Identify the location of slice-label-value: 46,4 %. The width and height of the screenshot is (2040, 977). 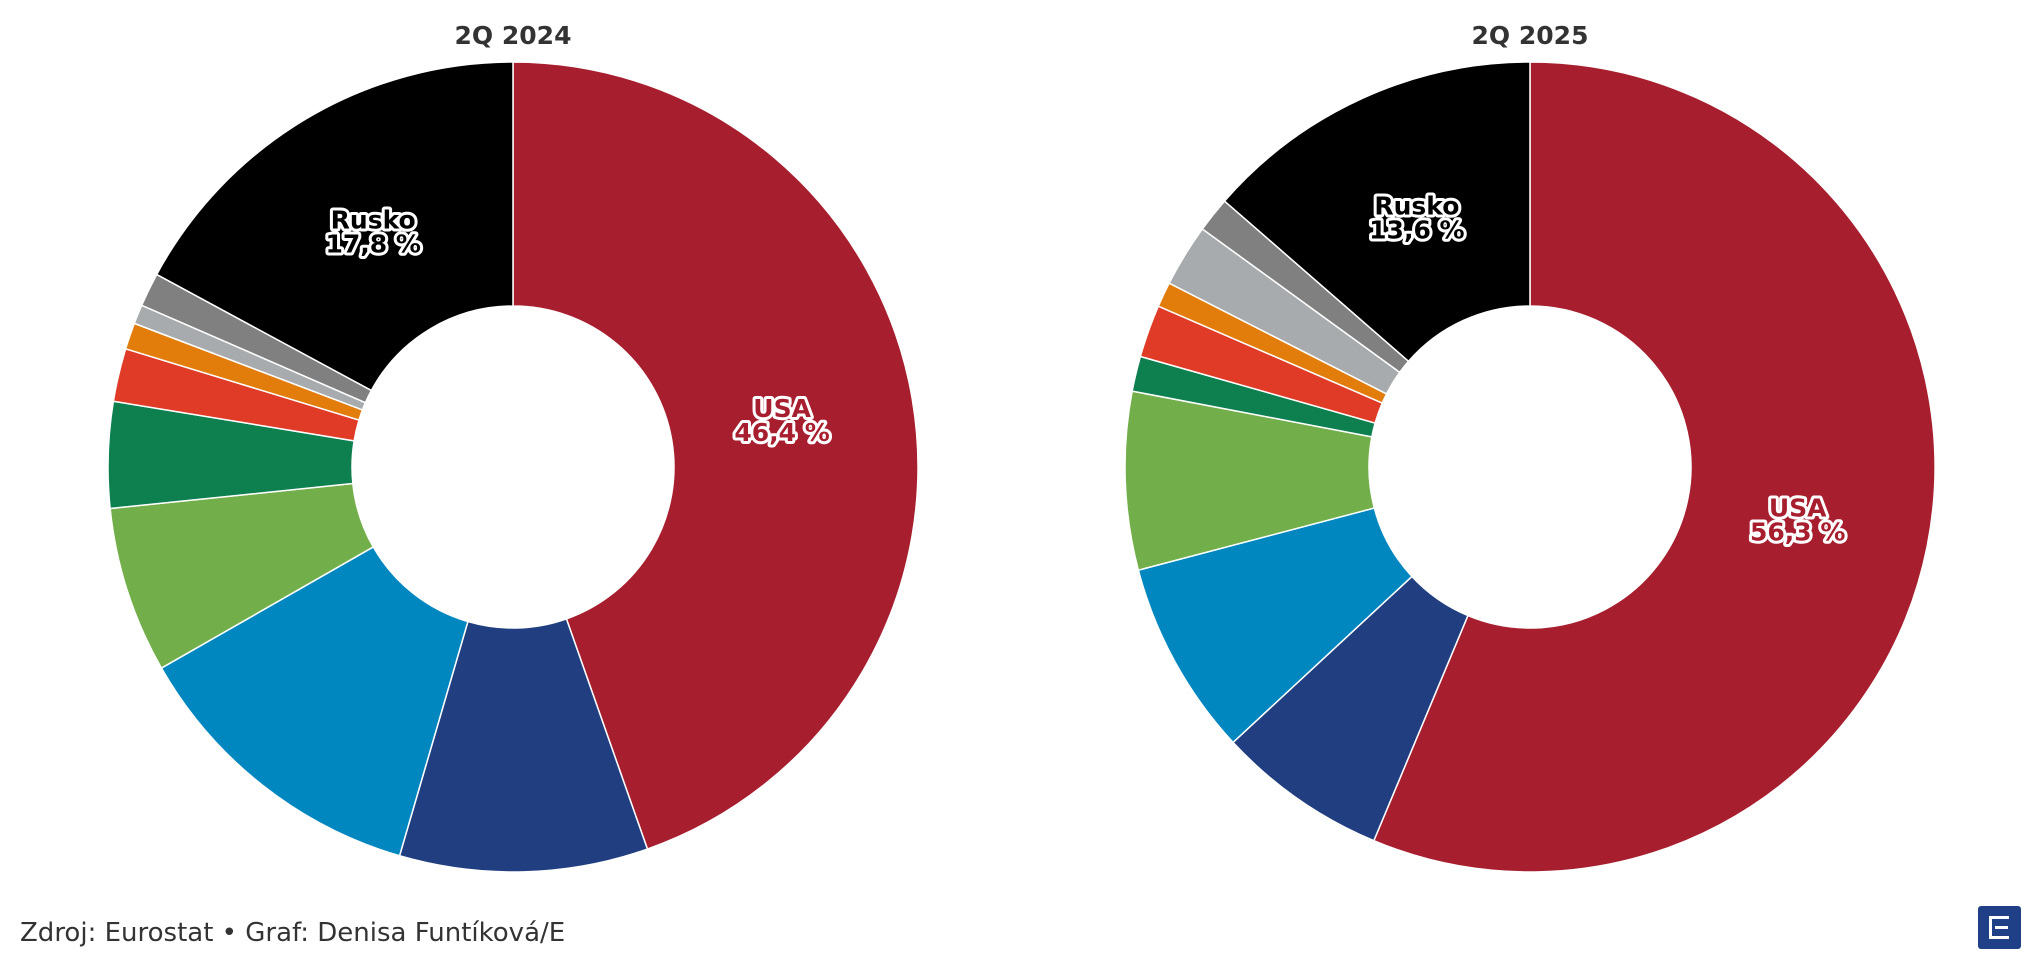
(781, 432).